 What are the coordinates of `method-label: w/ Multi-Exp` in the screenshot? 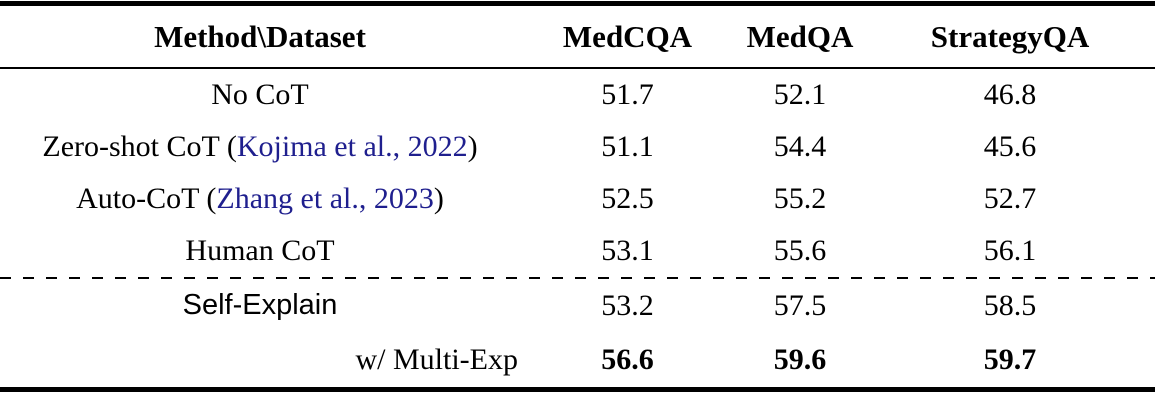 It's located at (437, 359).